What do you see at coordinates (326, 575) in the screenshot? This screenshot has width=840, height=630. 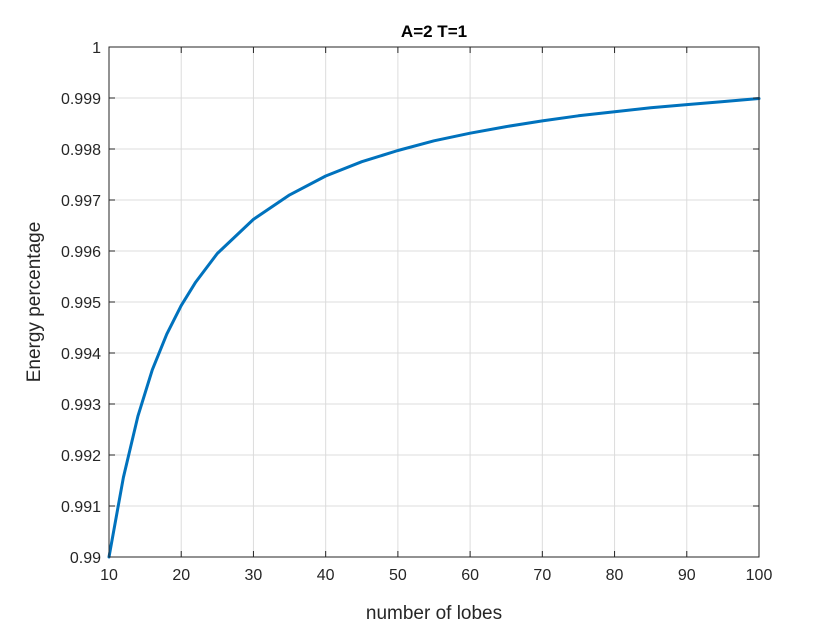 I see `x-tick-label: 40` at bounding box center [326, 575].